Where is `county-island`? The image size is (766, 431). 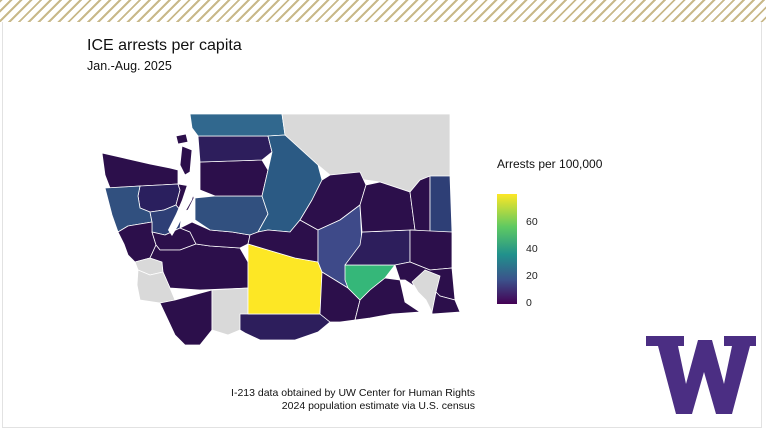 county-island is located at coordinates (186, 160).